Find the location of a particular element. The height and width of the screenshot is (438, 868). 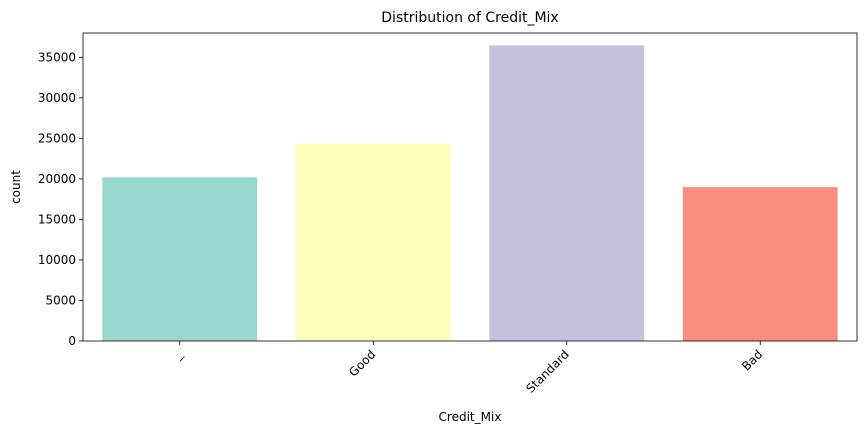

y-tick-label: 10000 is located at coordinates (57, 260).